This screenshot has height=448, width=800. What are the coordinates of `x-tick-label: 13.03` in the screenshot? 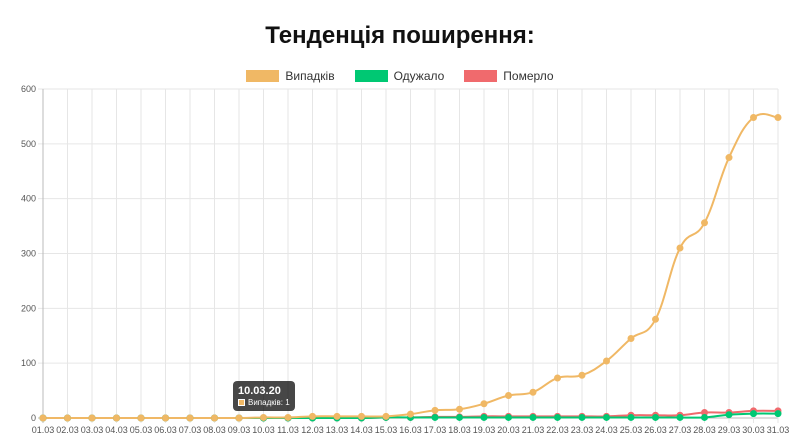 It's located at (337, 430).